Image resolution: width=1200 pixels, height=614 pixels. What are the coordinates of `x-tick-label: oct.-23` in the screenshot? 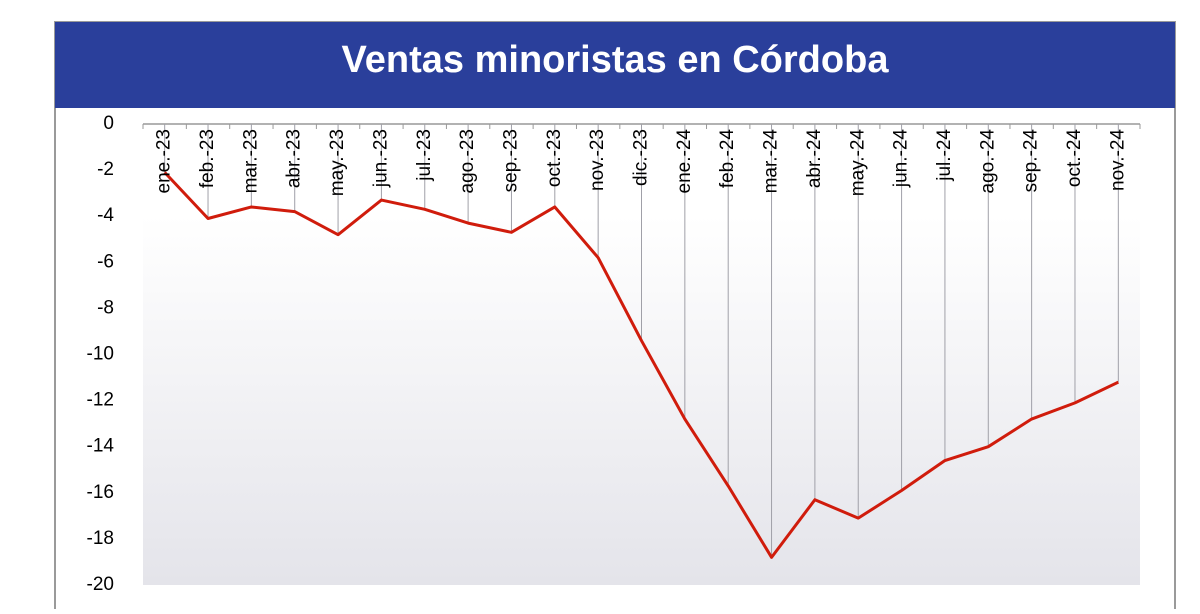 It's located at (554, 158).